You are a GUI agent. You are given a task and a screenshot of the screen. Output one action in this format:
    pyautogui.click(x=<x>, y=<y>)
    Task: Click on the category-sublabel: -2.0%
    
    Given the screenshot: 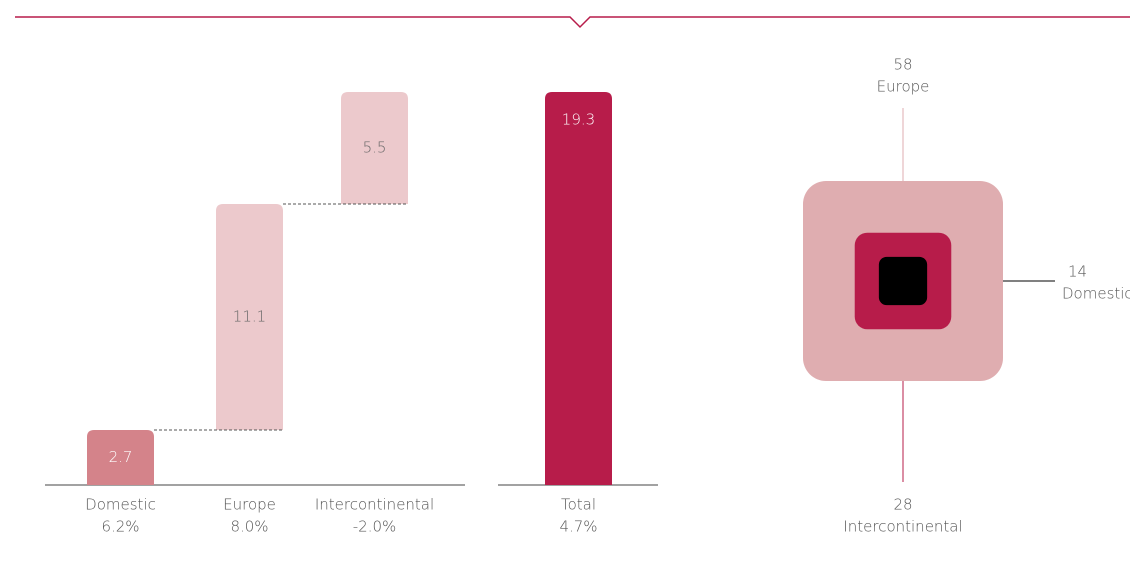 What is the action you would take?
    pyautogui.click(x=375, y=527)
    